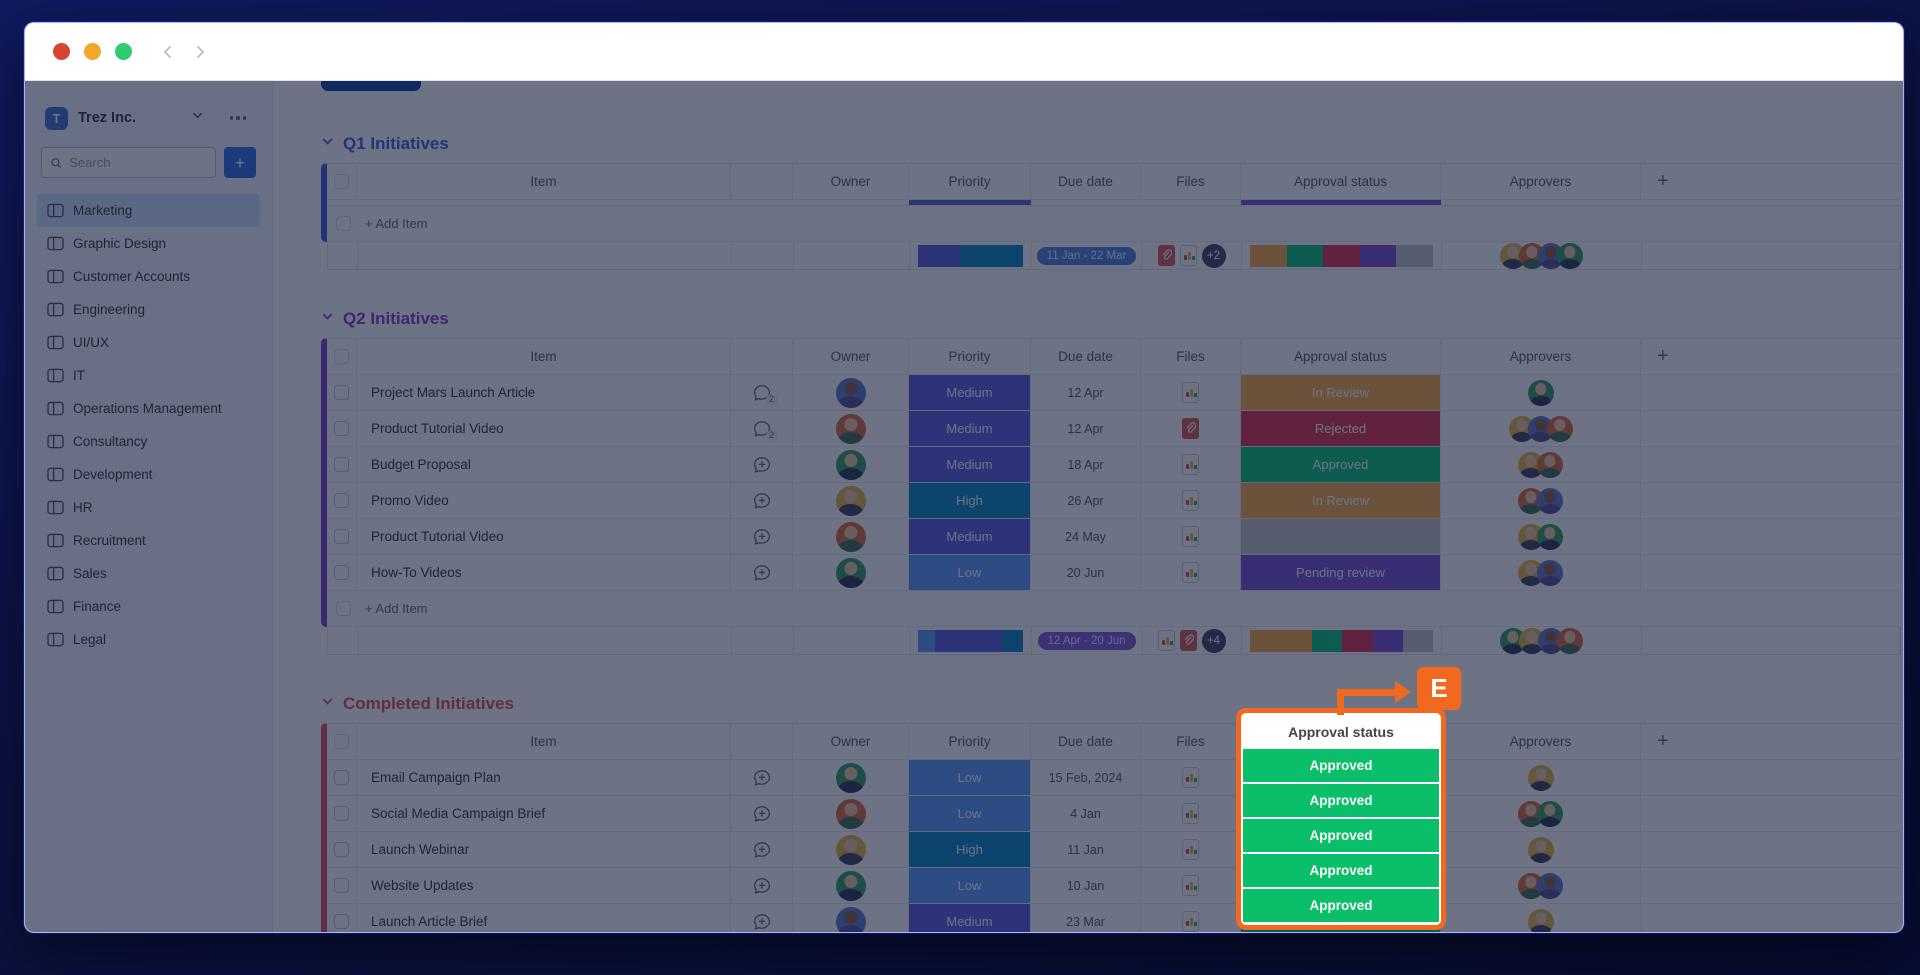 Image resolution: width=1920 pixels, height=975 pixels. What do you see at coordinates (544, 849) in the screenshot?
I see `item-name-cell: Launch Webinar` at bounding box center [544, 849].